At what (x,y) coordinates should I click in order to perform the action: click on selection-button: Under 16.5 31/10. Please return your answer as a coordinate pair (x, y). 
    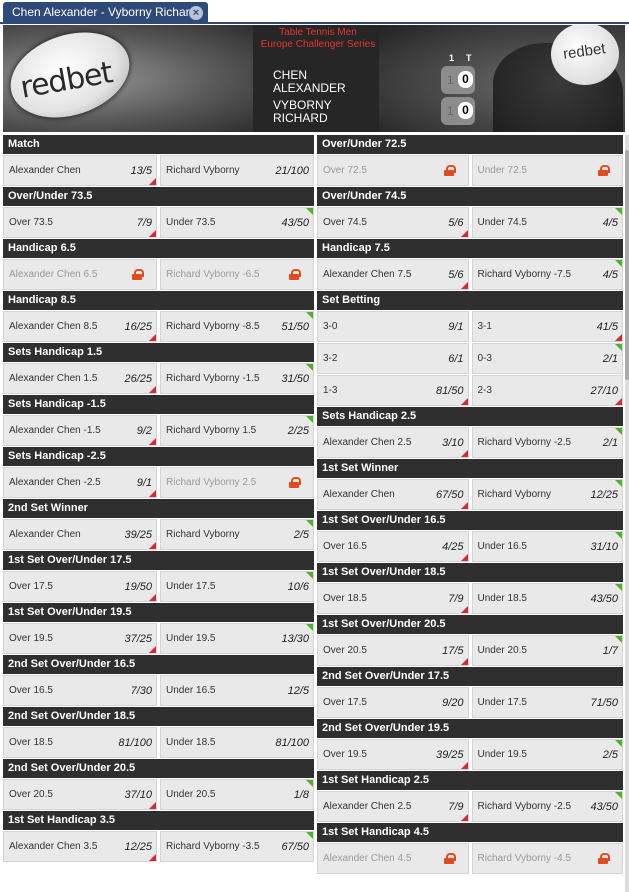
    Looking at the image, I should click on (547, 546).